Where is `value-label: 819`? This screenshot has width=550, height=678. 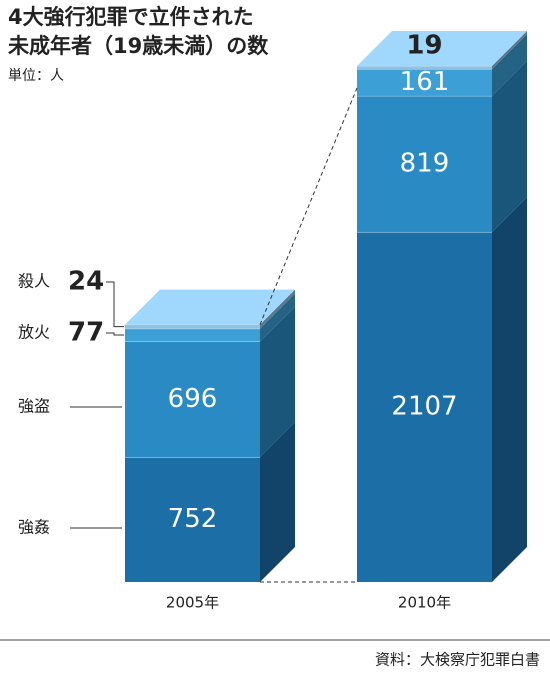 value-label: 819 is located at coordinates (425, 163).